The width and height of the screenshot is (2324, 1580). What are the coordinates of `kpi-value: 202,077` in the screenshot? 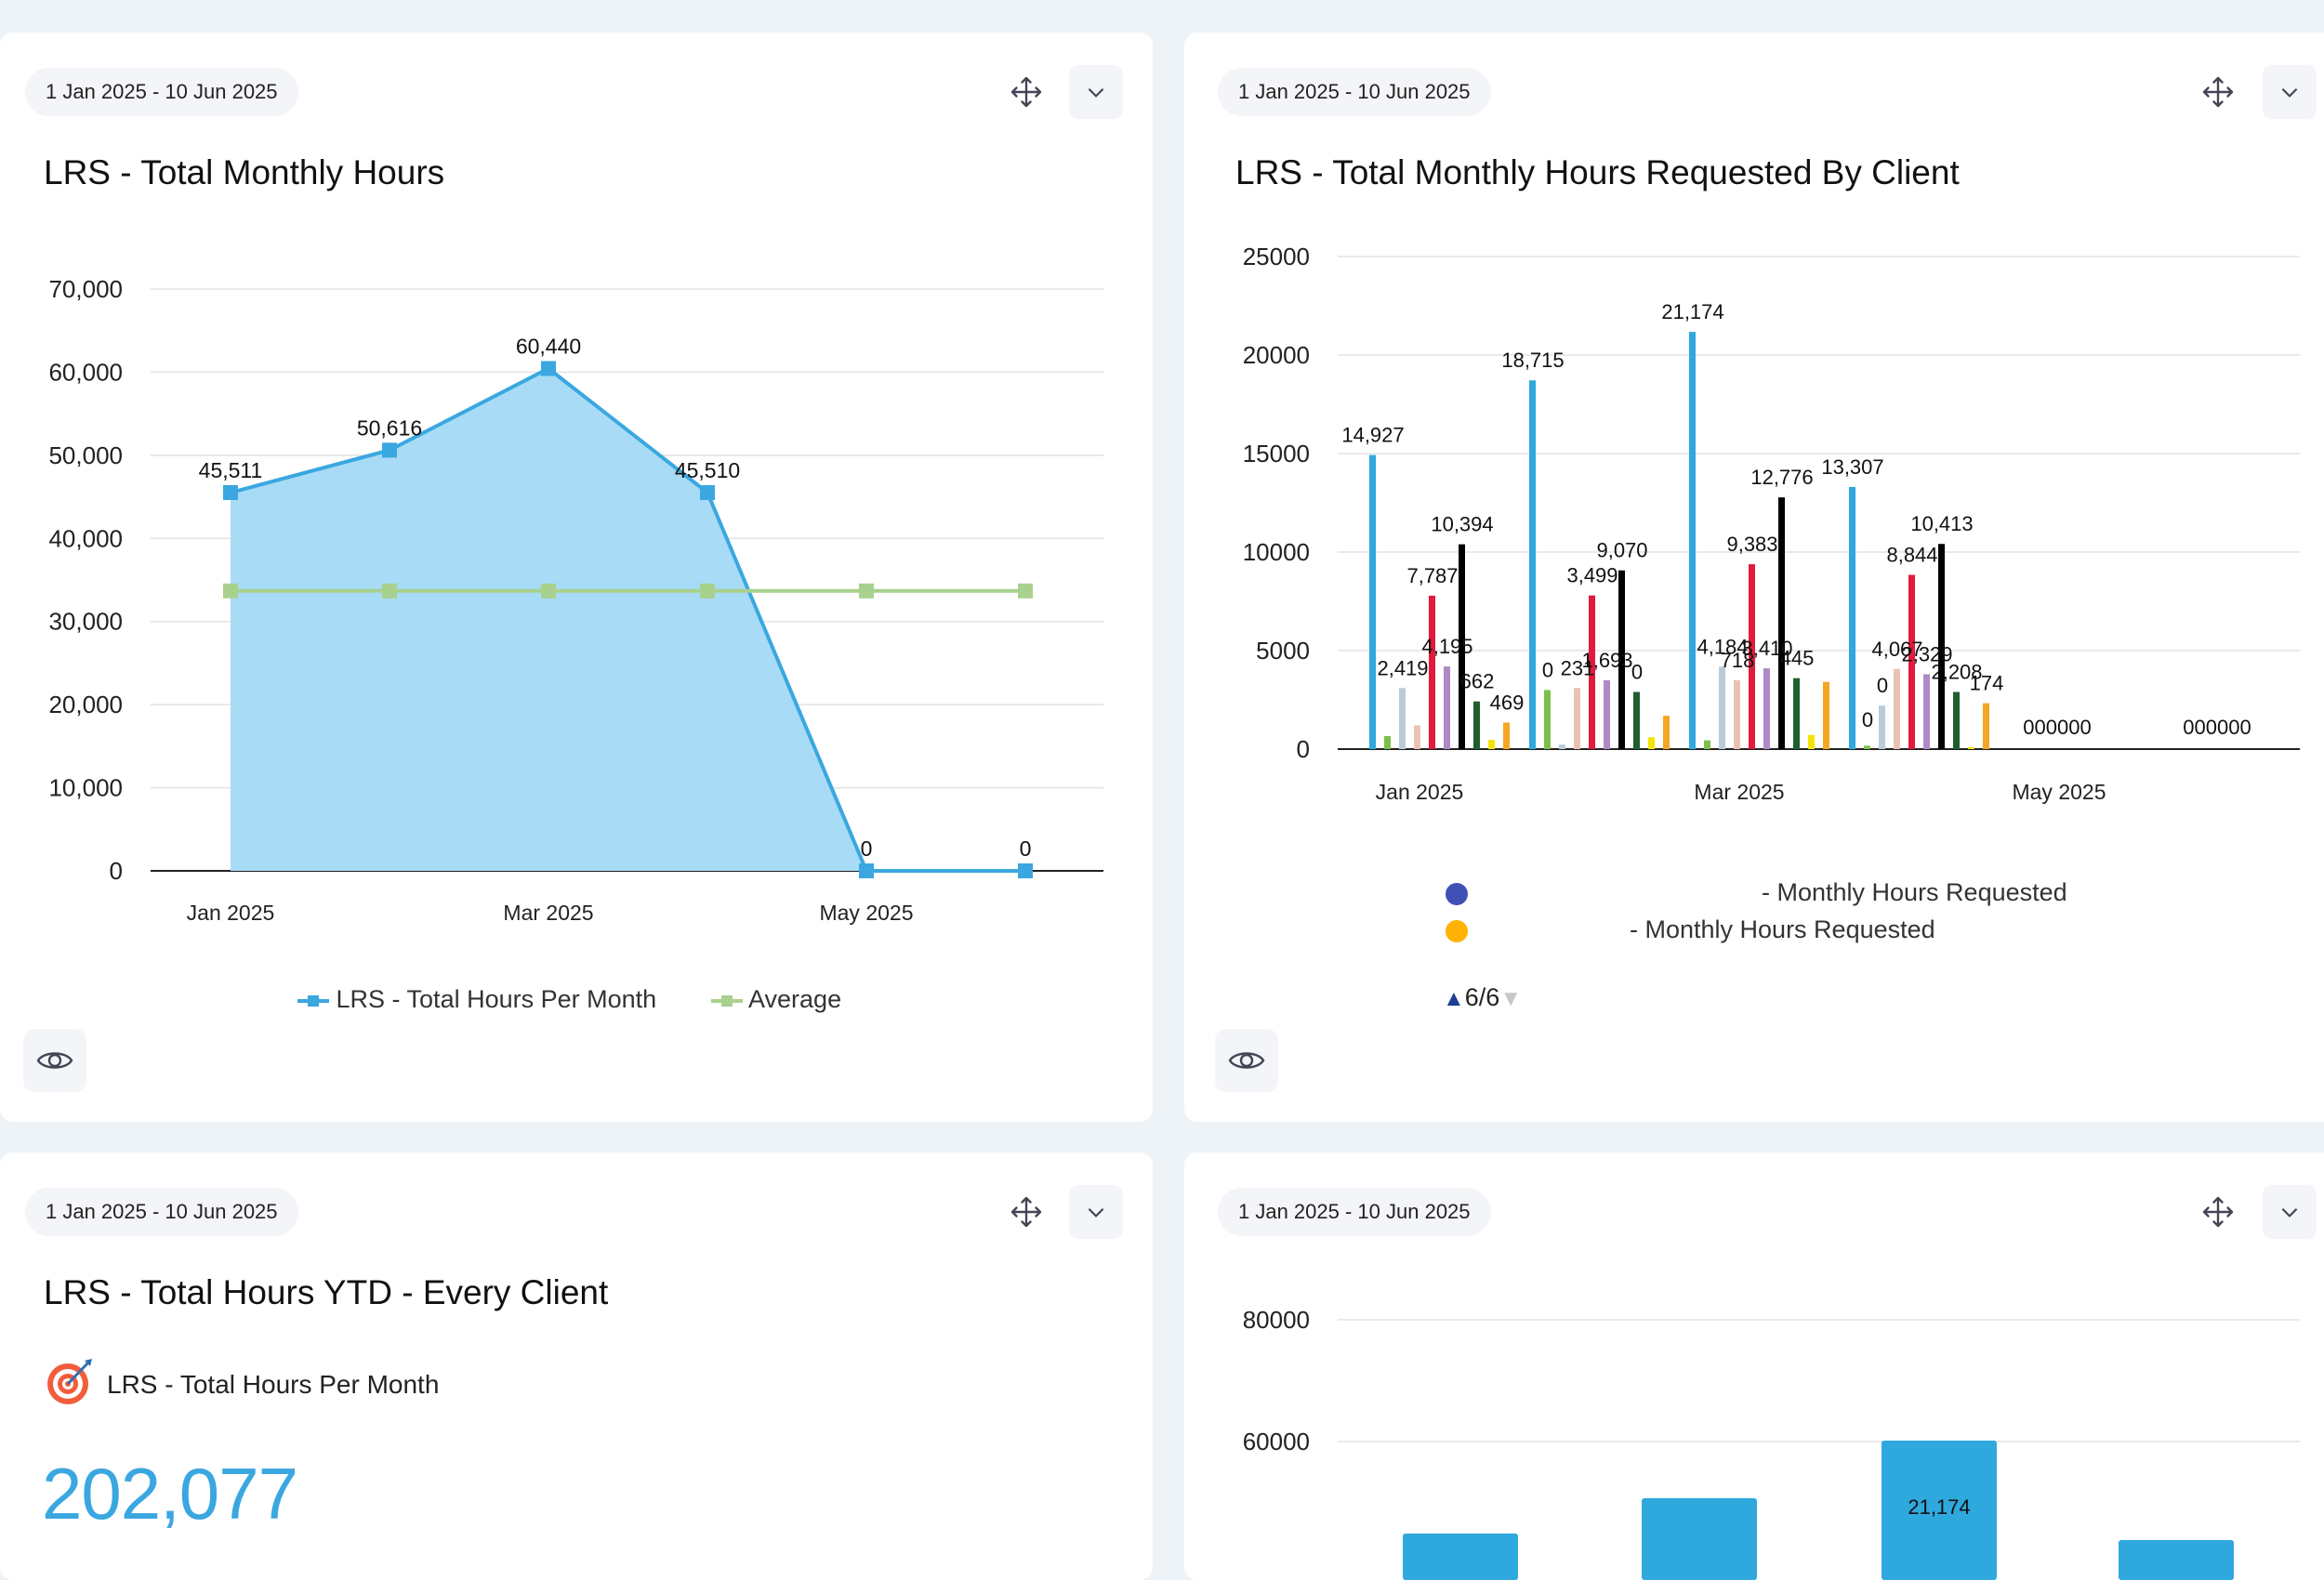 It's located at (170, 1493).